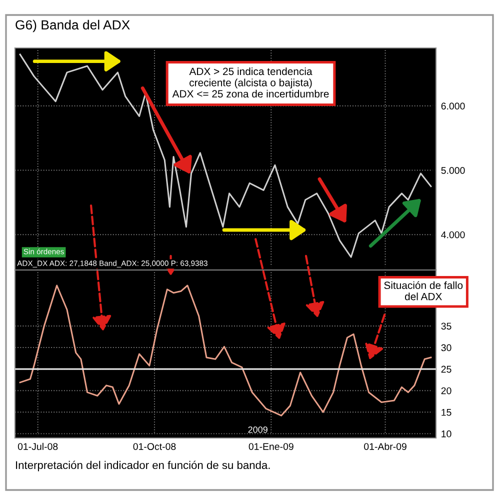 The image size is (499, 502). What do you see at coordinates (250, 82) in the screenshot?
I see `annotation: ADX > 25 indica tendencia creciente (alcista o bajista) ADX <= 25 zona de incertidumbre` at bounding box center [250, 82].